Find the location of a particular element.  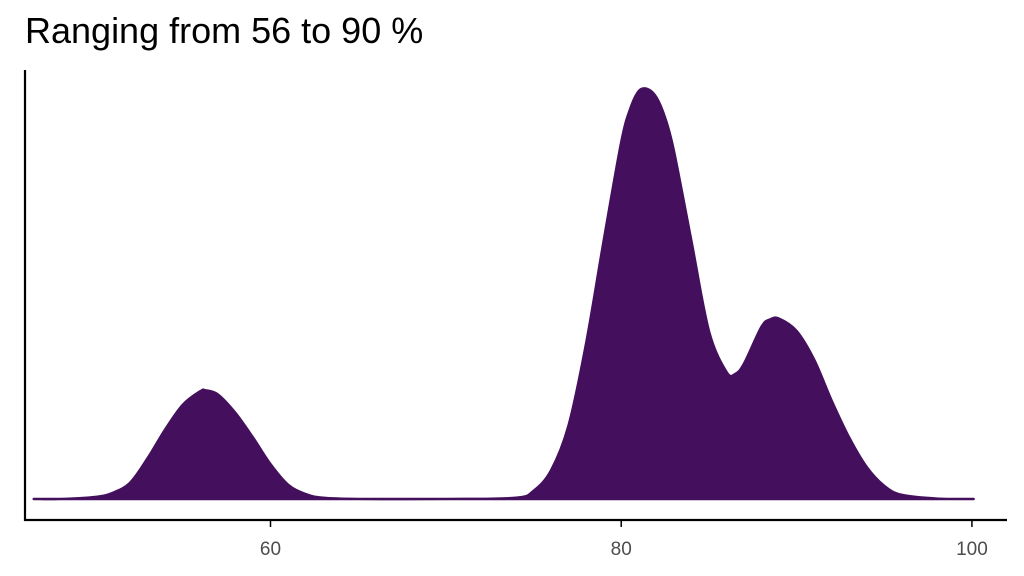

x-ticks-layer: 60 80 100 is located at coordinates (624, 540).